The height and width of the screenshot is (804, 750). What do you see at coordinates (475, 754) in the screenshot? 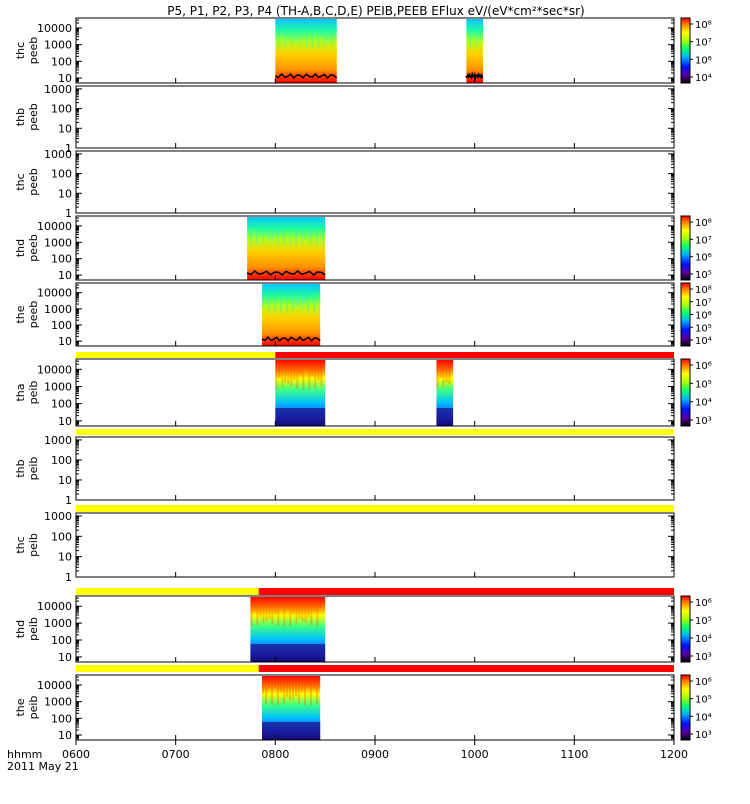
I see `x-tick-label: 1000` at bounding box center [475, 754].